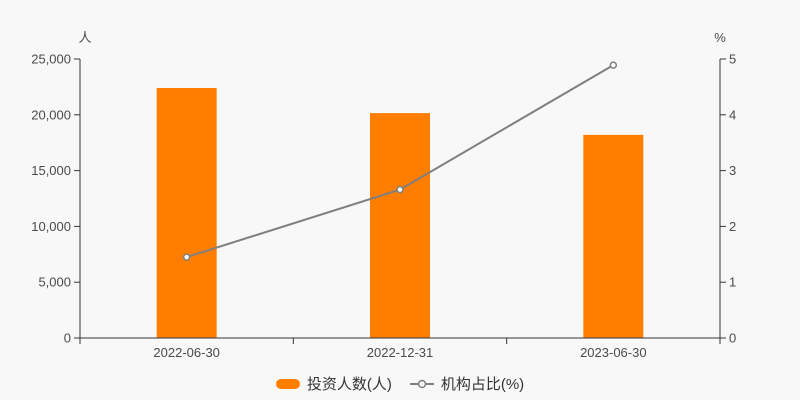 The height and width of the screenshot is (400, 800). I want to click on left-axis-name: 人, so click(85, 37).